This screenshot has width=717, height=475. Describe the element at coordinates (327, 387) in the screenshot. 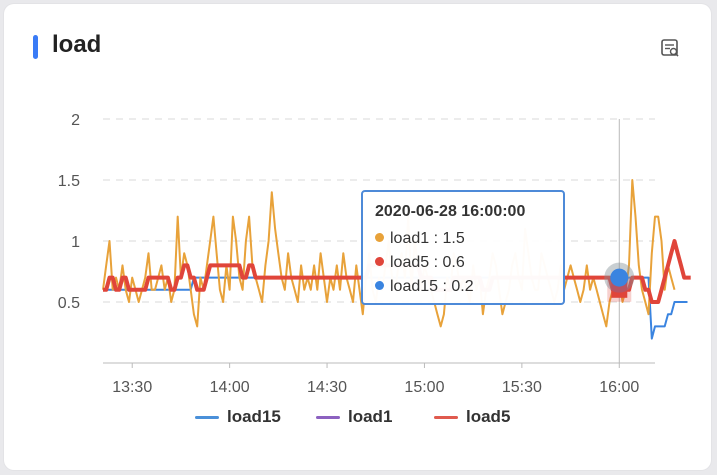

I see `x-tick-label: 14:30` at that location.